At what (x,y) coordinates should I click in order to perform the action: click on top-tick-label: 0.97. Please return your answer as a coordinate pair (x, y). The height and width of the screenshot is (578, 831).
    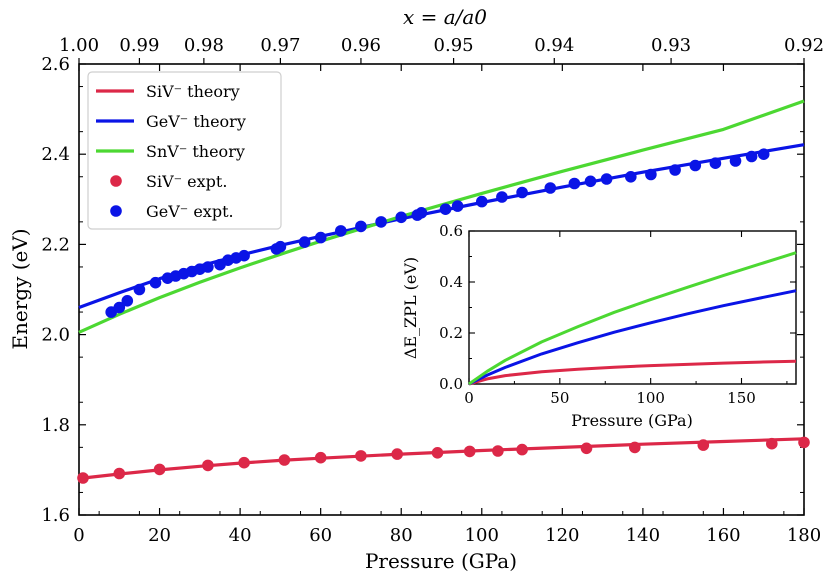
    Looking at the image, I should click on (280, 45).